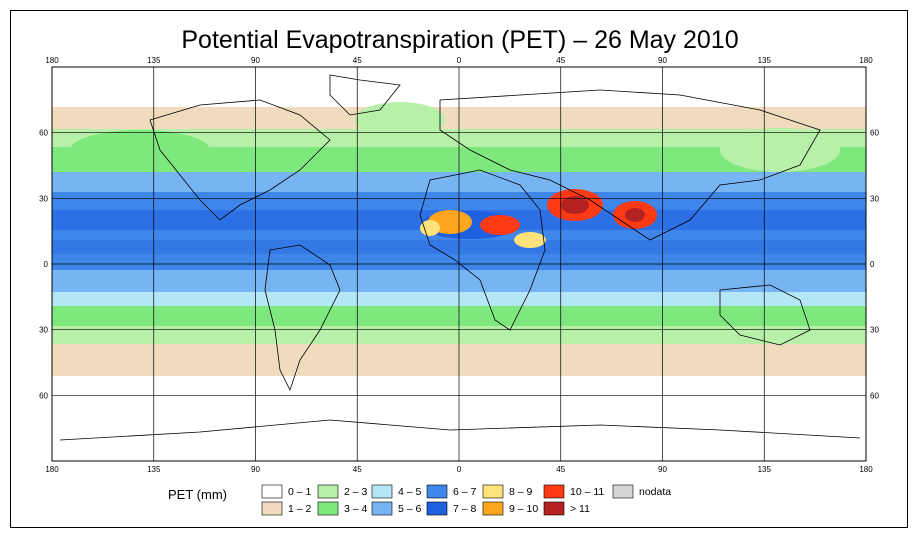  What do you see at coordinates (521, 492) in the screenshot?
I see `legend-label: 8 – 9` at bounding box center [521, 492].